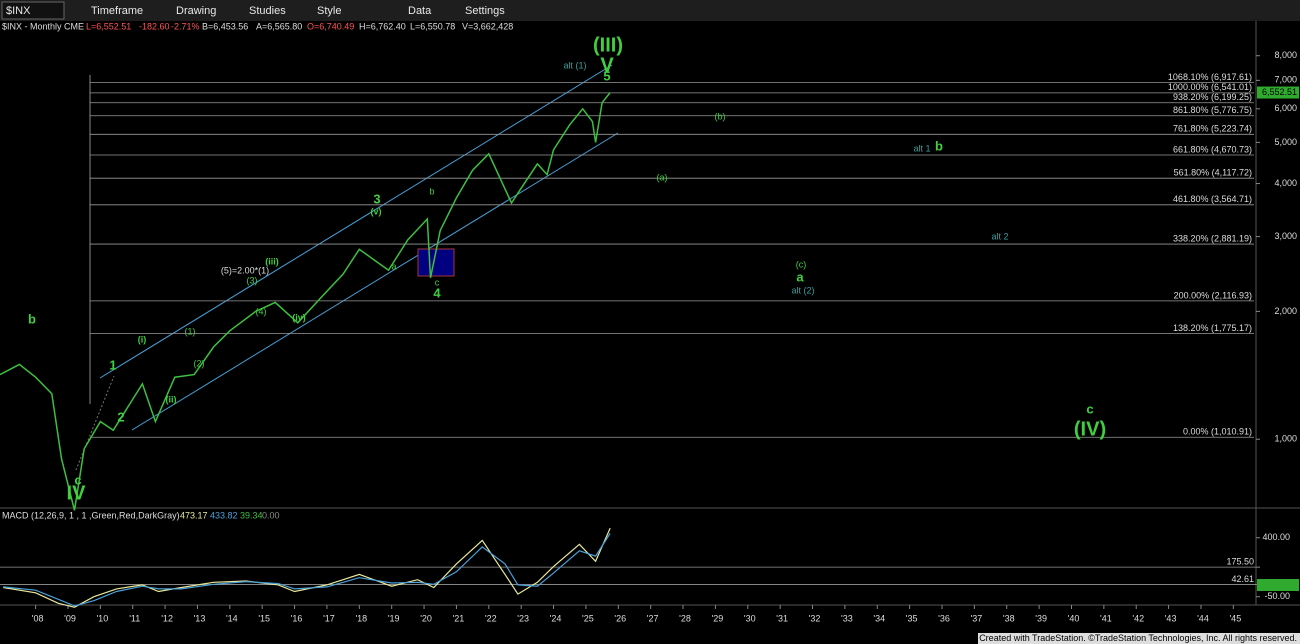 This screenshot has height=644, width=1300. What do you see at coordinates (750, 618) in the screenshot?
I see `x-tick-label: '30` at bounding box center [750, 618].